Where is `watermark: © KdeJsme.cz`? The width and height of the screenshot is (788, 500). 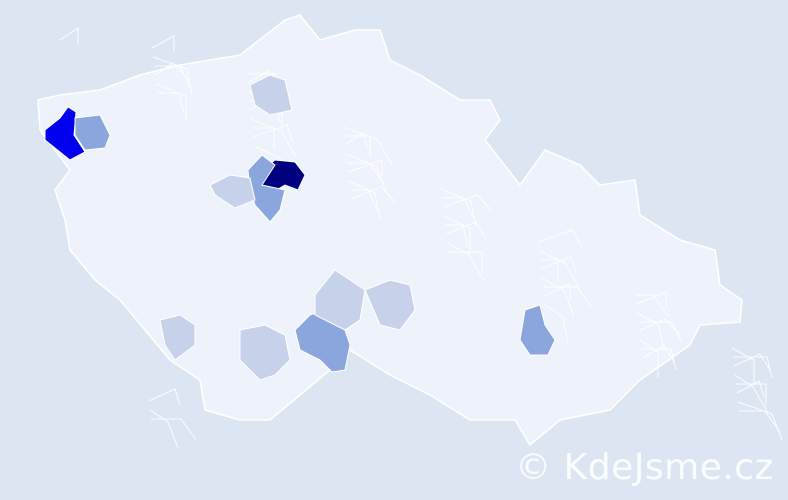 watermark: © KdeJsme.cz is located at coordinates (644, 467).